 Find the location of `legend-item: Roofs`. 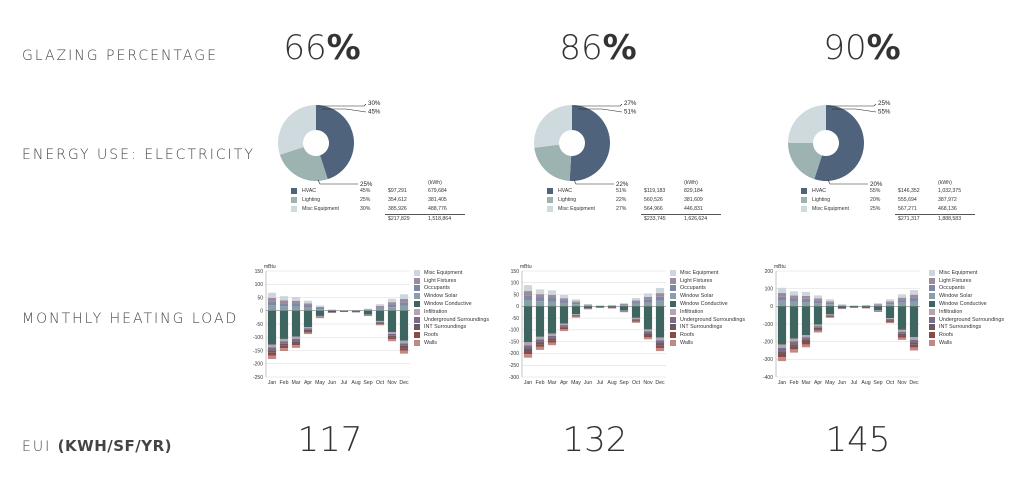

legend-item: Roofs is located at coordinates (707, 335).